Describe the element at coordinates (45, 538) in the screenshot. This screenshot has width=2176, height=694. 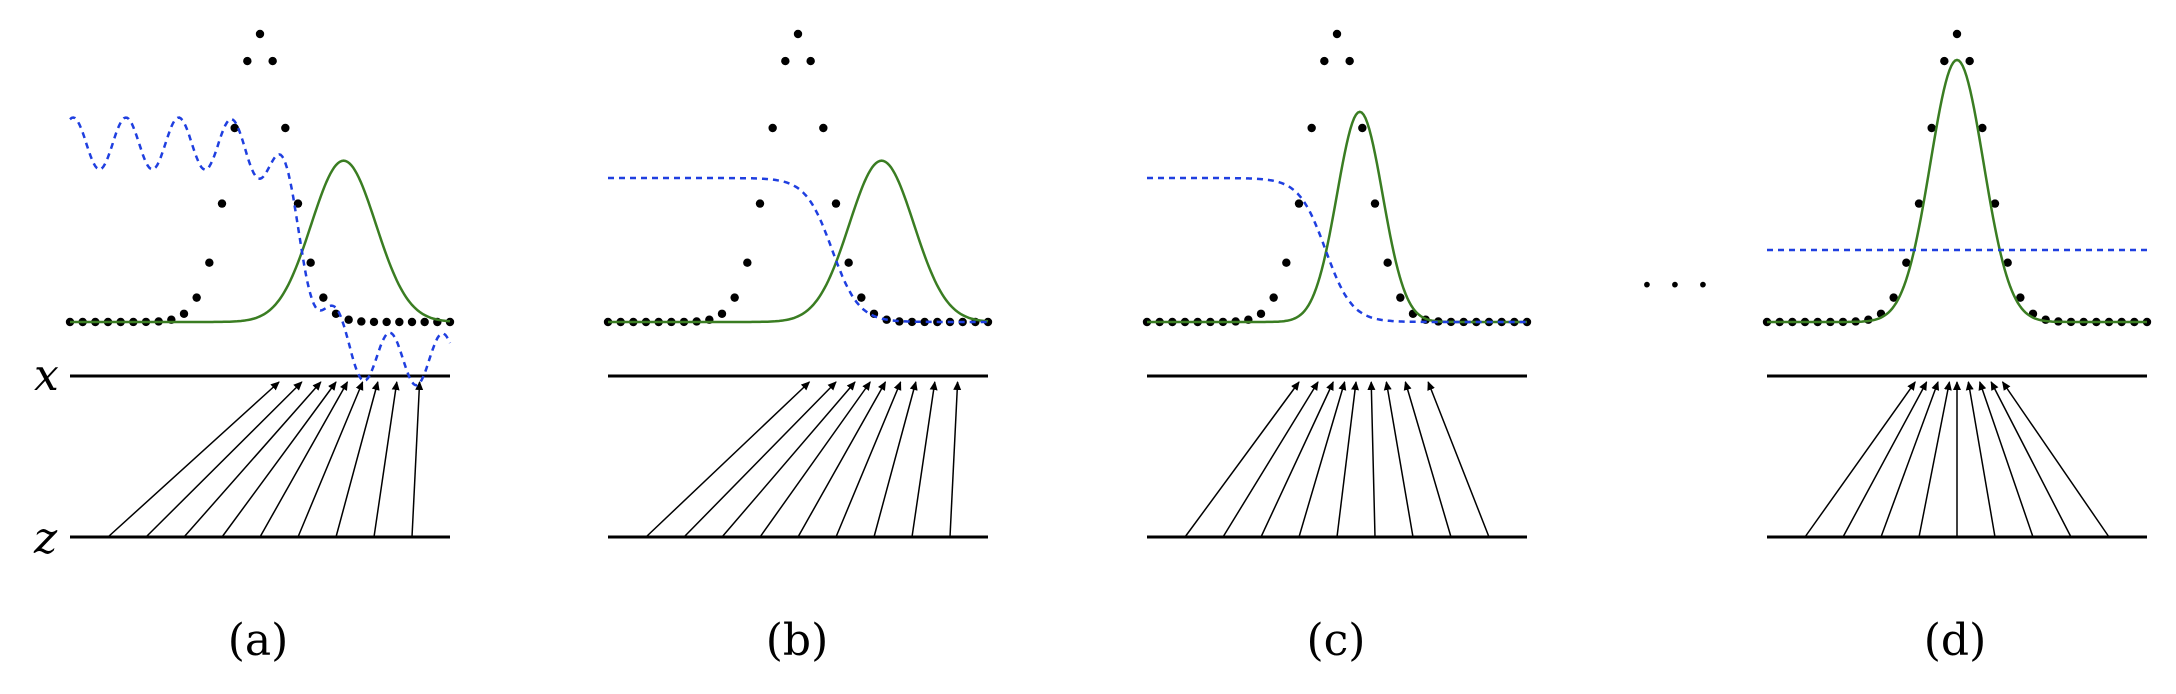
I see `z-axis-label: z` at that location.